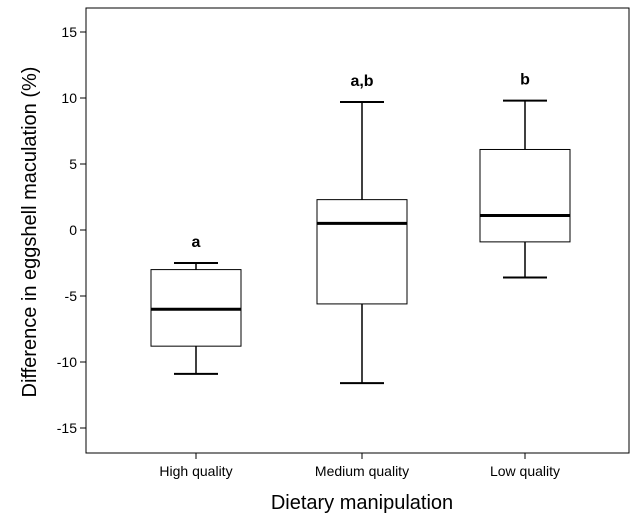 The height and width of the screenshot is (522, 637). I want to click on x-category-label: High quality, so click(195, 471).